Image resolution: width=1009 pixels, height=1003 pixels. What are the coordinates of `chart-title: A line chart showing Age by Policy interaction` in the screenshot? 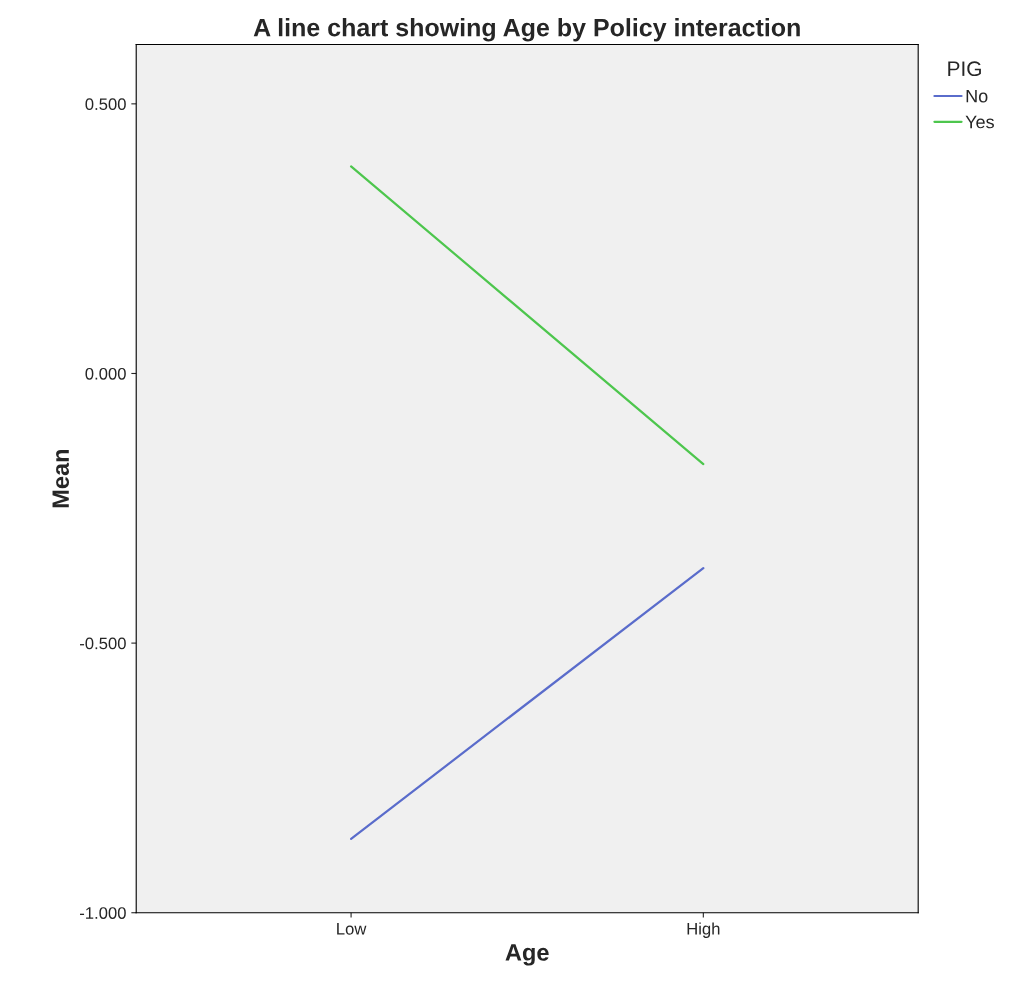 It's located at (526, 30).